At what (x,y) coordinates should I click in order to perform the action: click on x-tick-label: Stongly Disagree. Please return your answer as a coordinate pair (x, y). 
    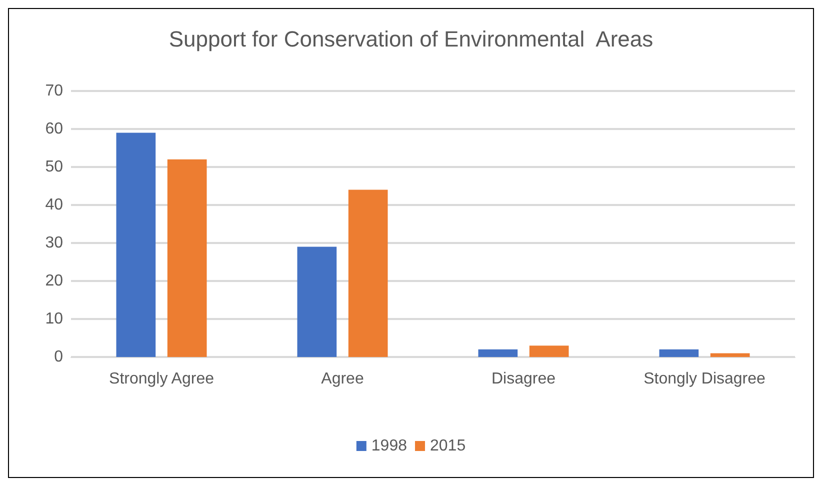
    Looking at the image, I should click on (705, 379).